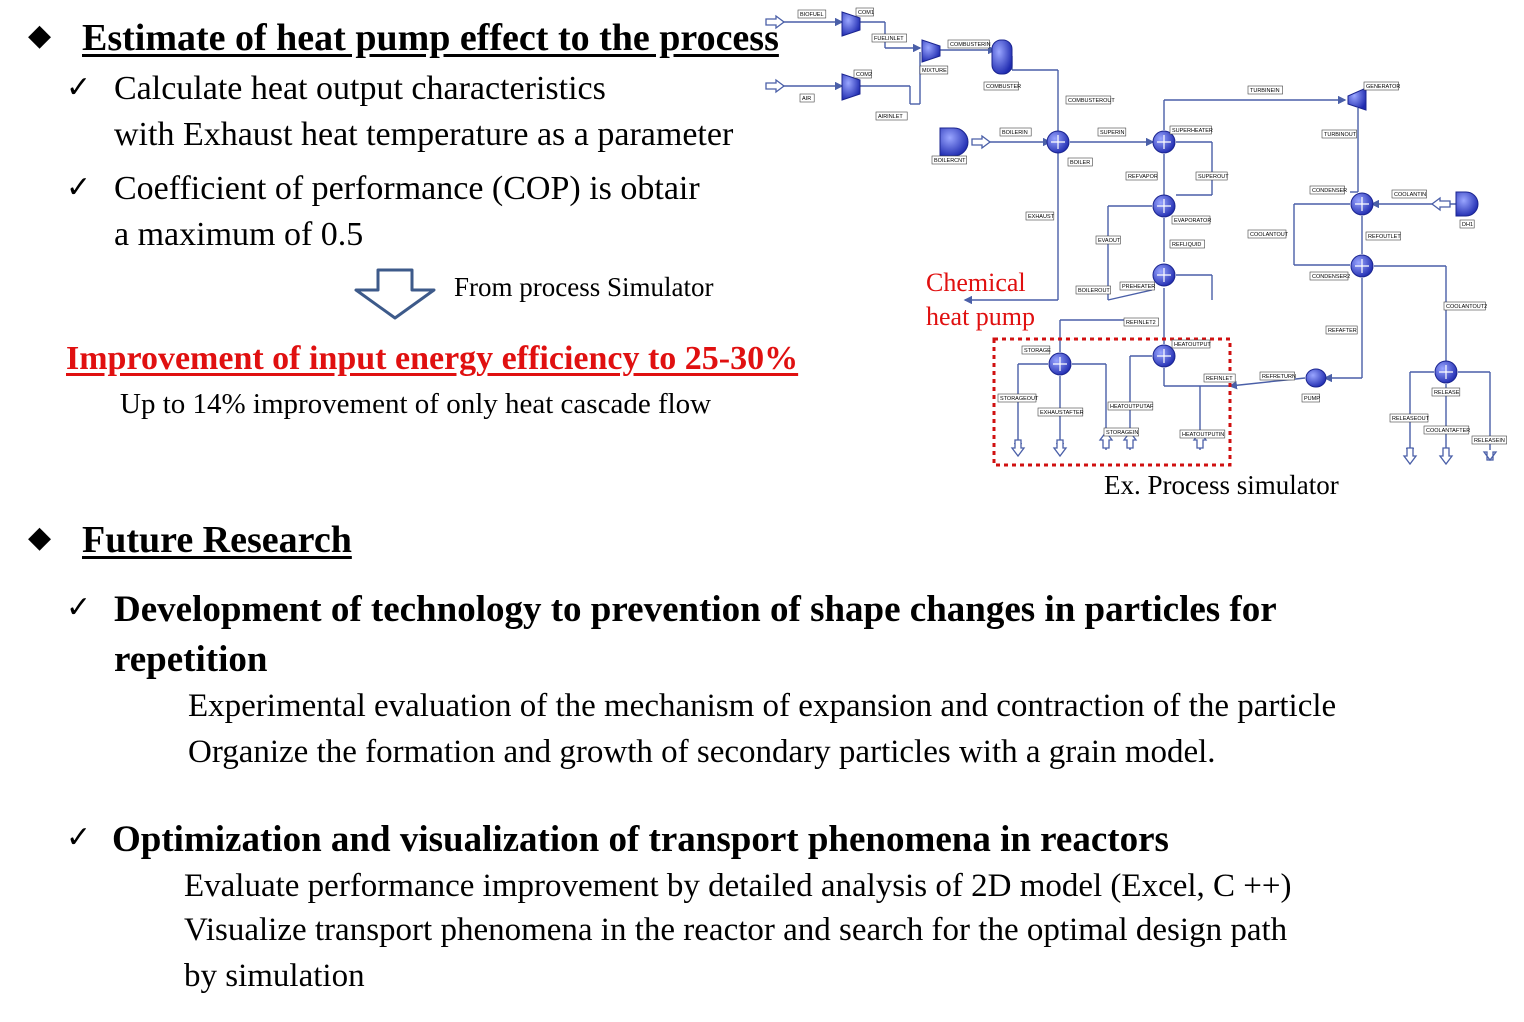 The image size is (1524, 1022). I want to click on stream-tag-label: BOILERCNT, so click(950, 161).